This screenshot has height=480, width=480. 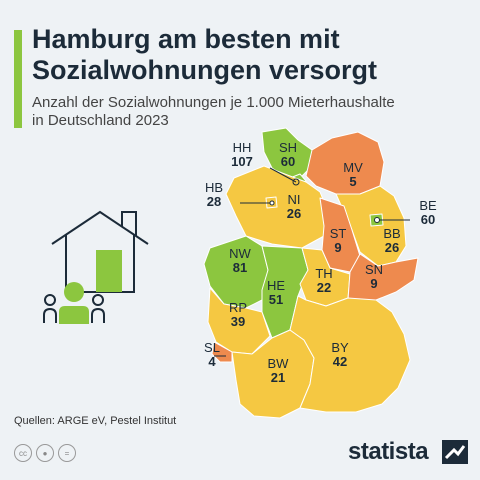 What do you see at coordinates (214, 201) in the screenshot?
I see `label-value-HB: 28` at bounding box center [214, 201].